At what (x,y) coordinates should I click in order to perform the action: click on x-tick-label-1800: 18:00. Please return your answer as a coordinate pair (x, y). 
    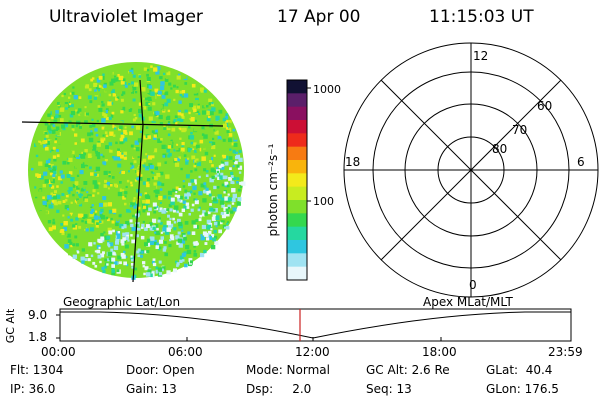
    Looking at the image, I should click on (439, 352).